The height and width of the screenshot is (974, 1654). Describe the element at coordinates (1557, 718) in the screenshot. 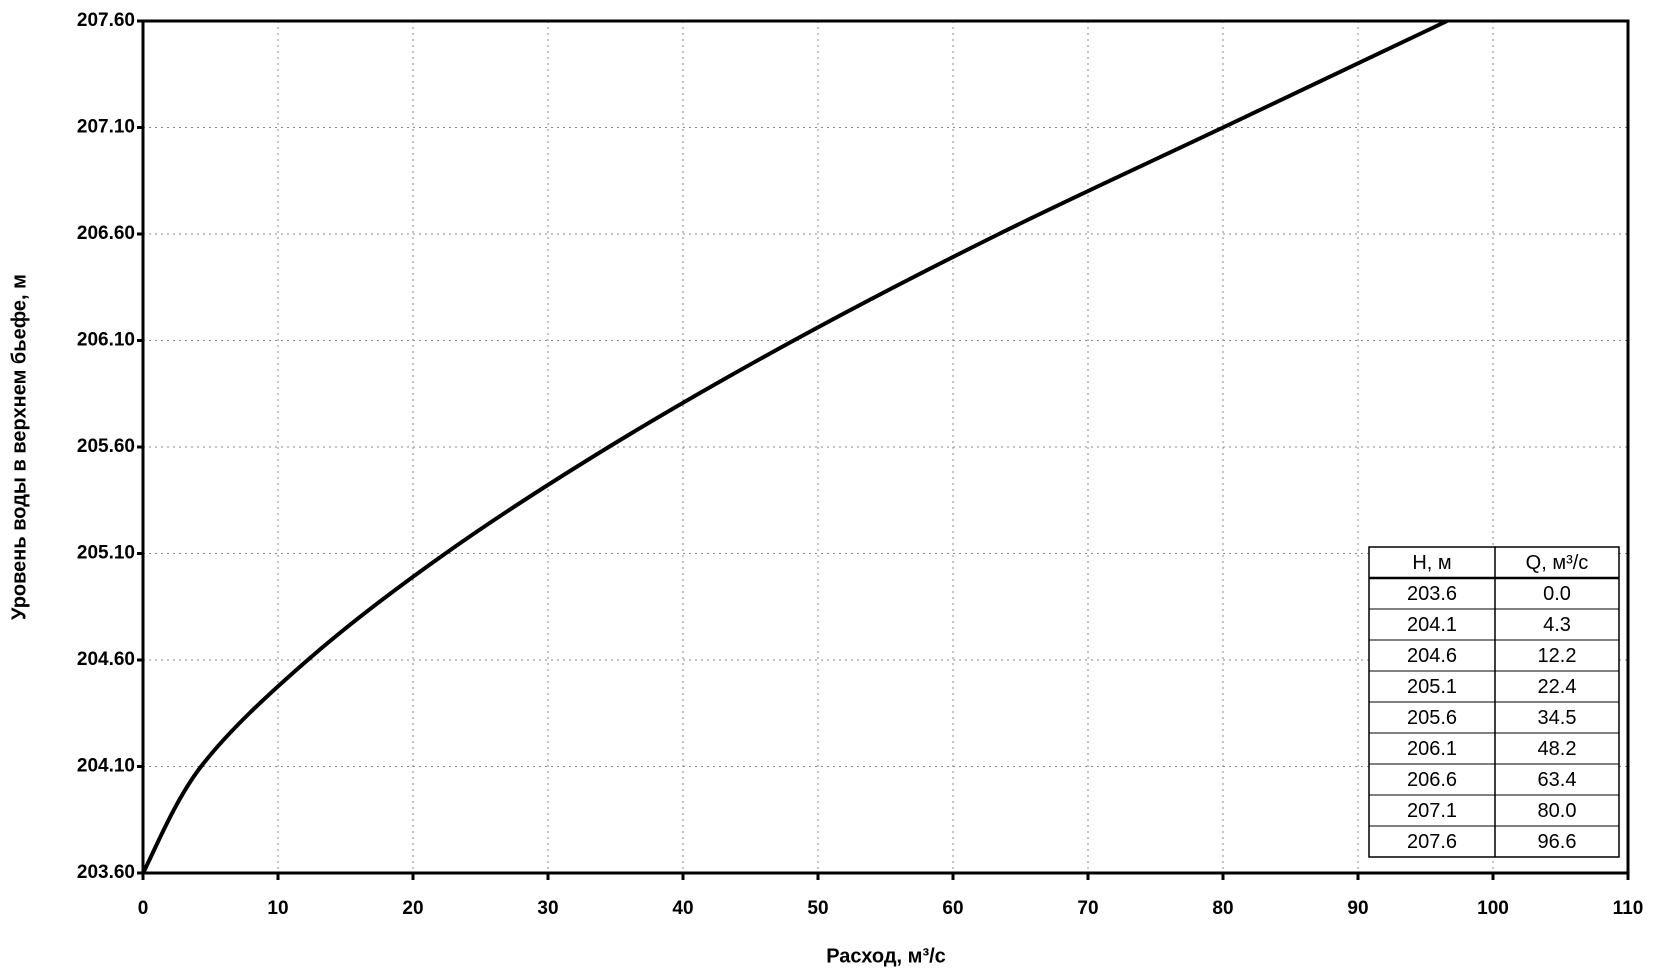

I see `table-cell: 34.5` at that location.